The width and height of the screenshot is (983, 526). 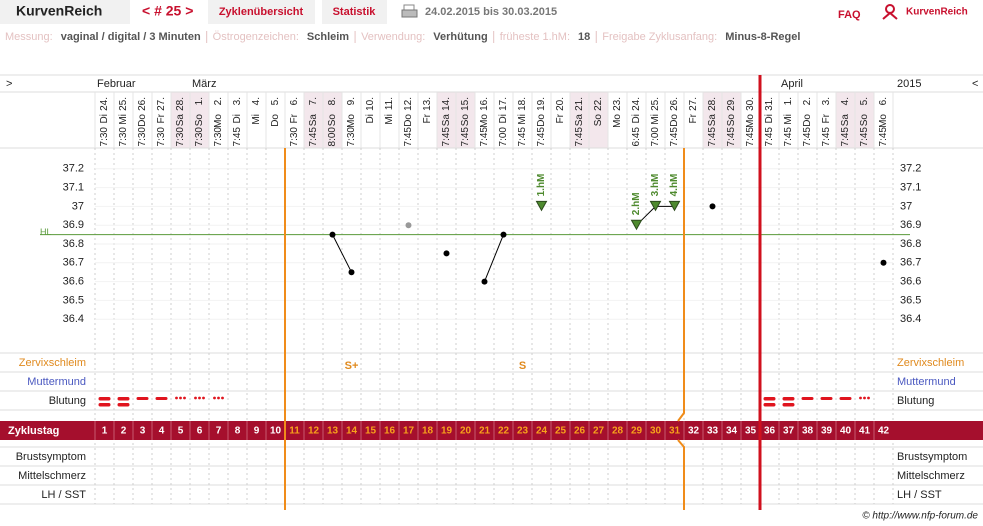 I want to click on logo-icon, so click(x=890, y=12).